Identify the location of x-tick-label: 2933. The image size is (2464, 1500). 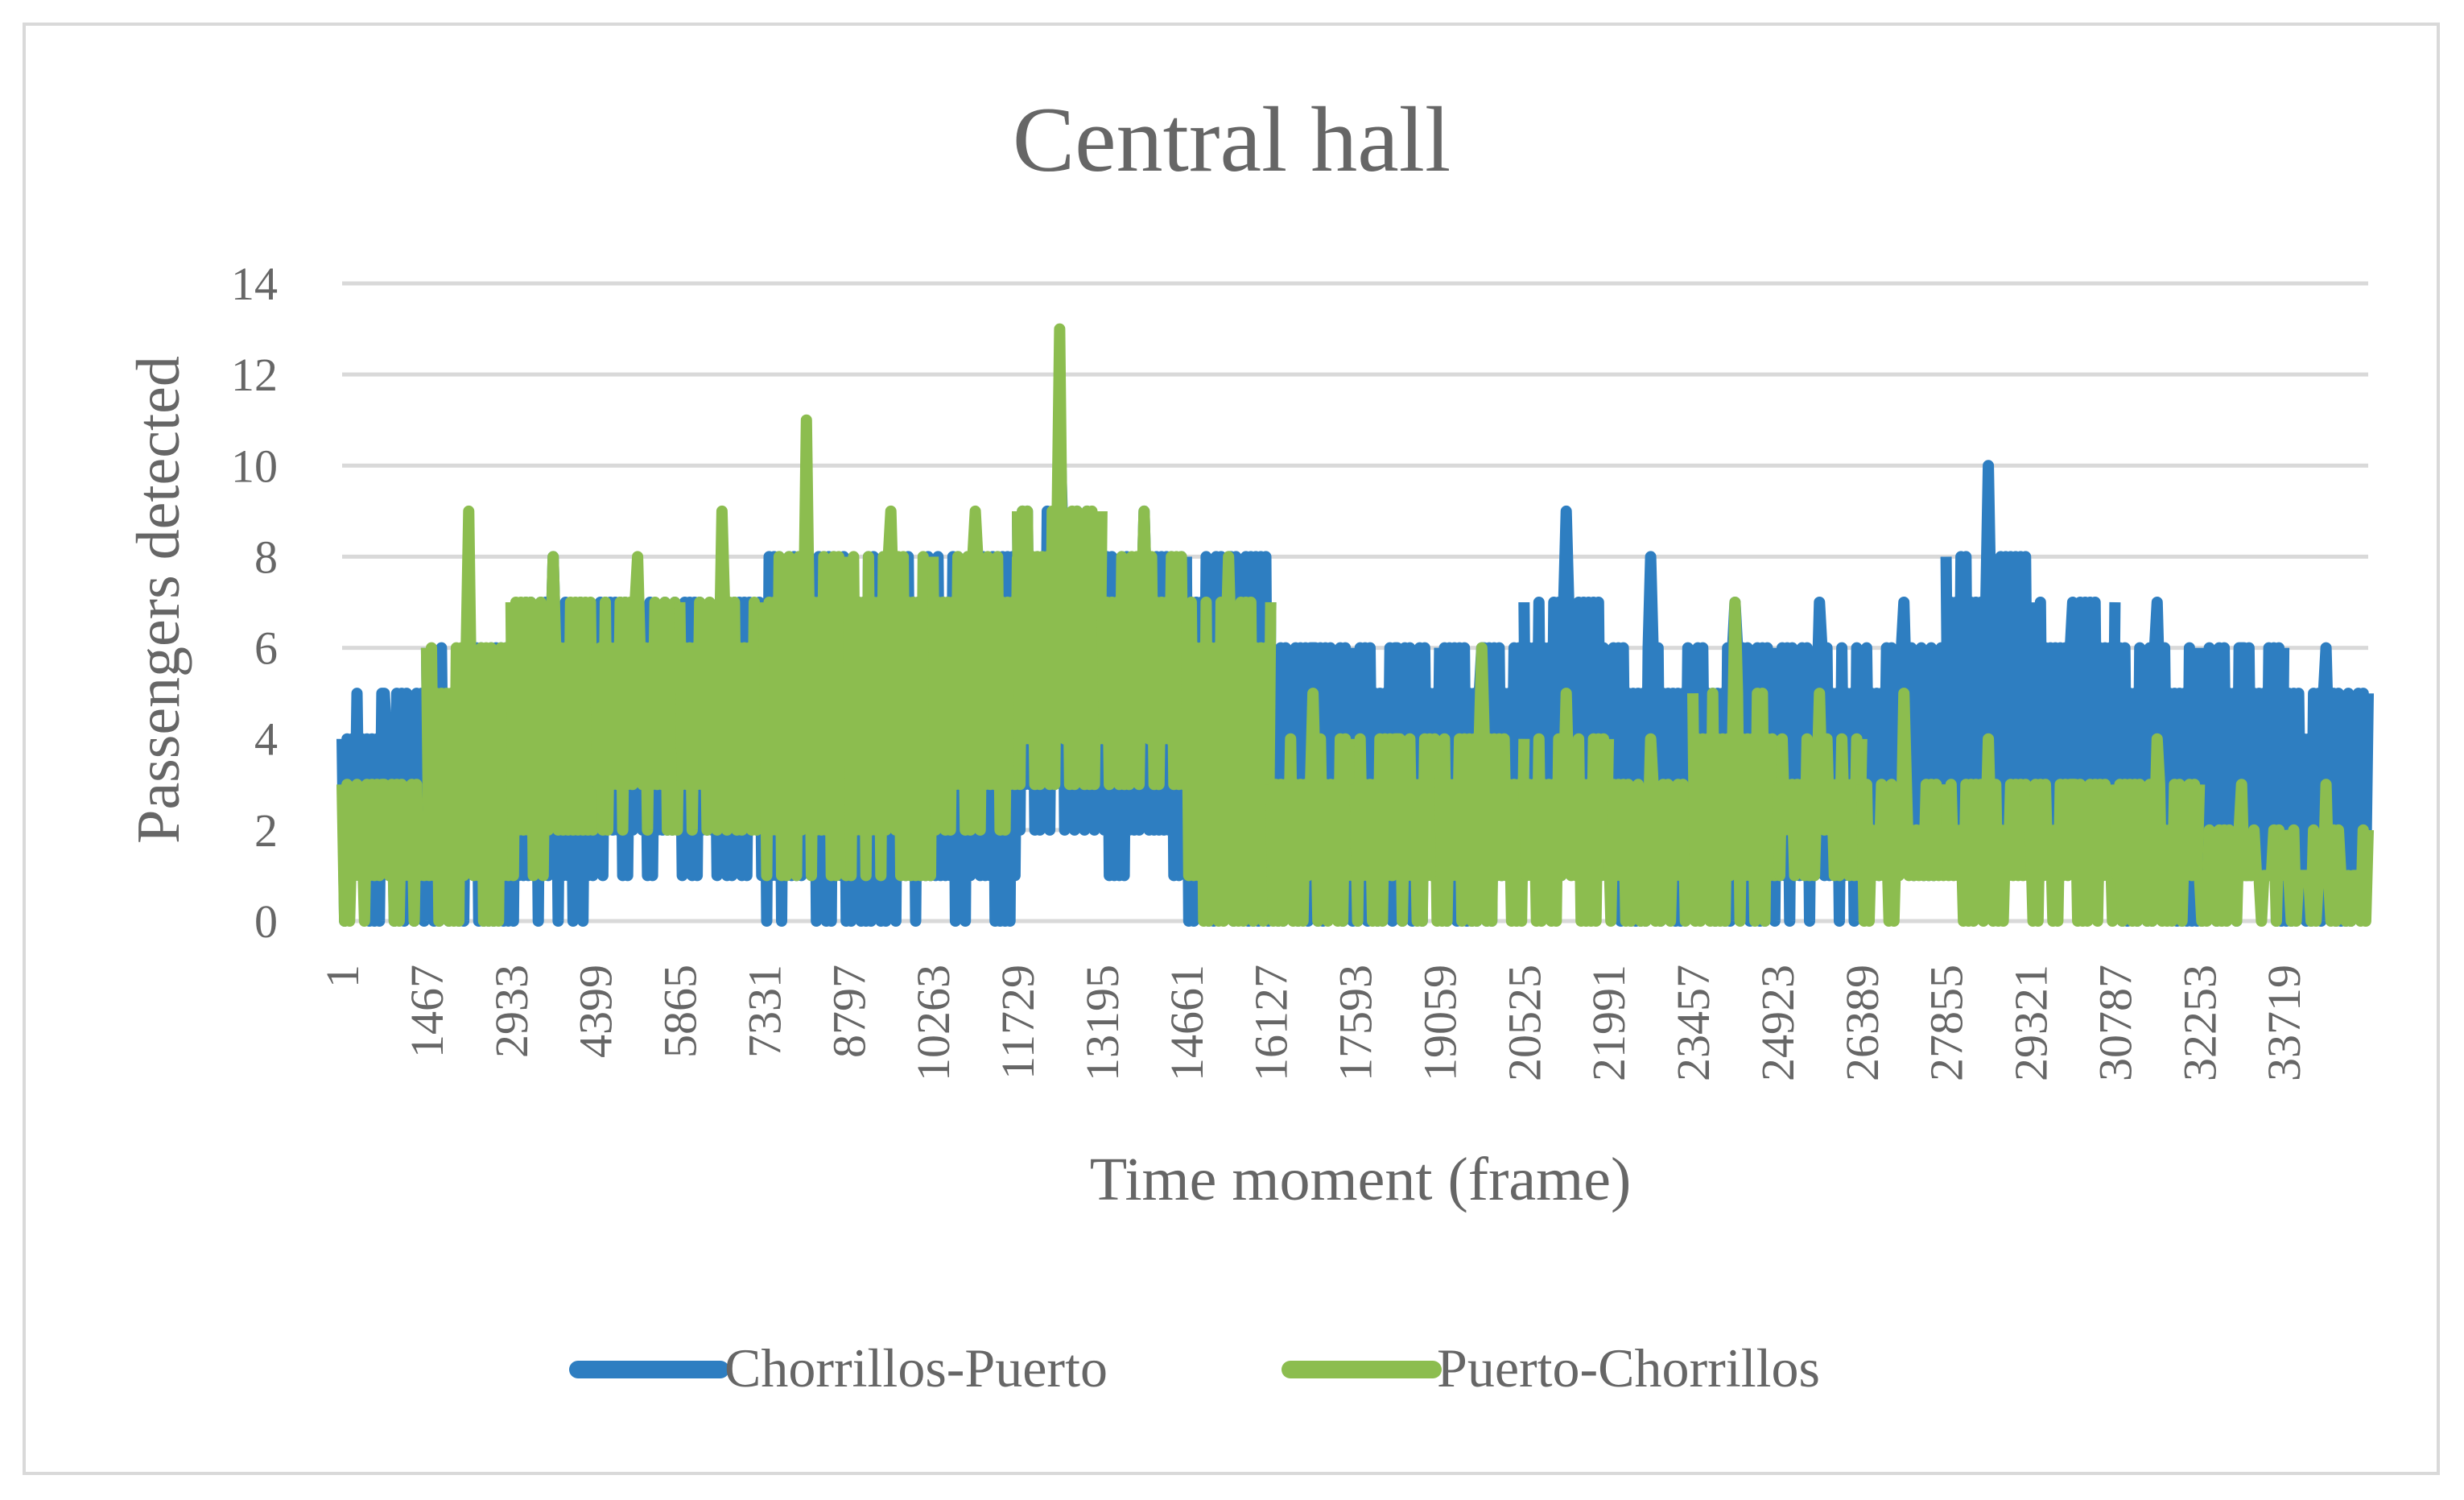
(512, 1011).